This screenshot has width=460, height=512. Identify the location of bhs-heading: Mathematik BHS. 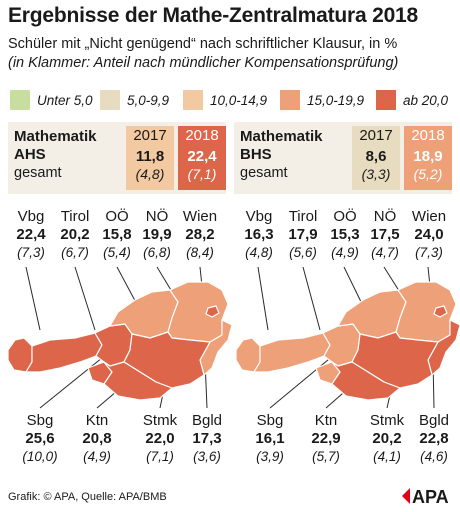
(281, 145).